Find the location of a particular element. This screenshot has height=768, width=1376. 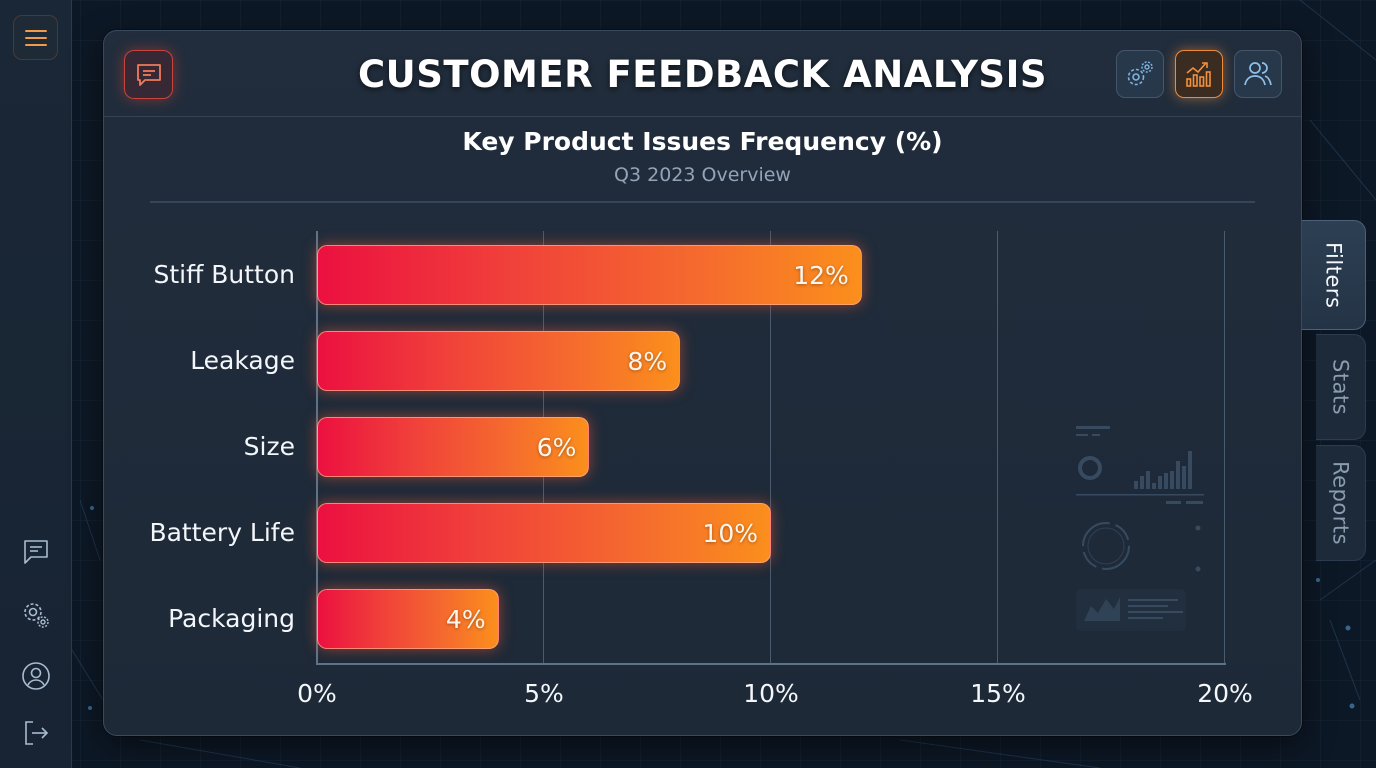

bar-stiff-button: 12% is located at coordinates (589, 275).